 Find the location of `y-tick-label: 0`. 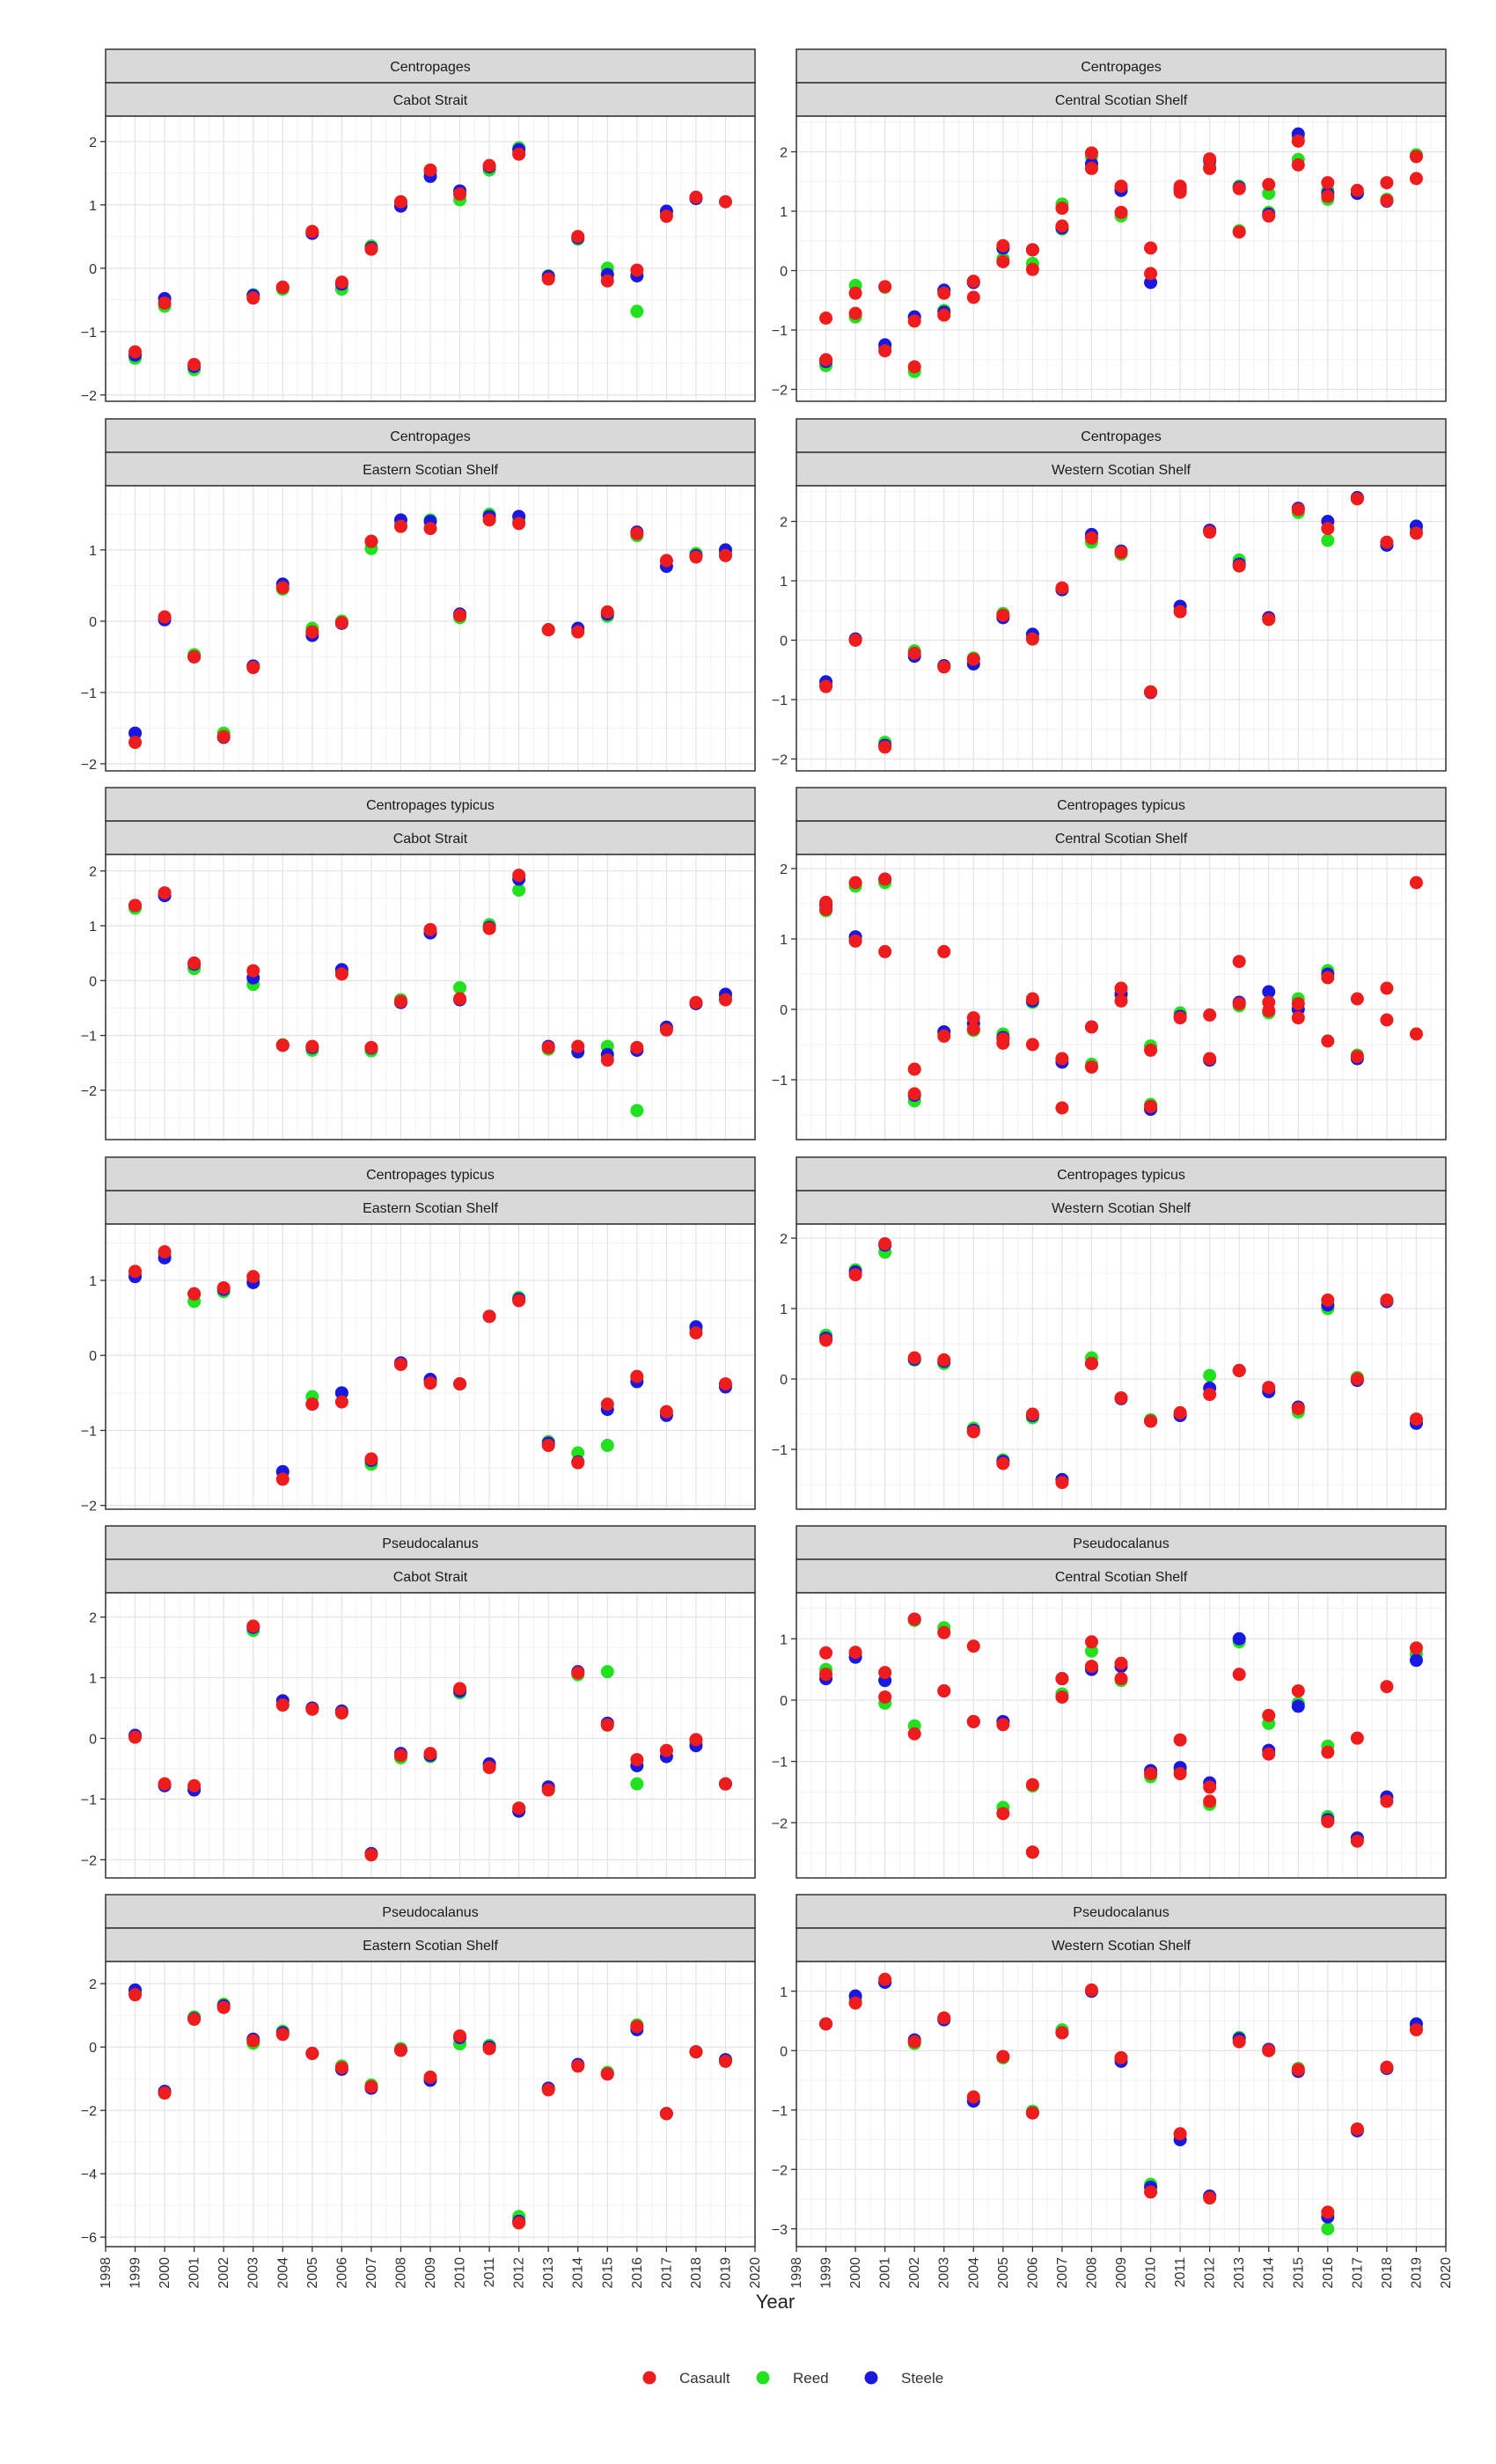

y-tick-label: 0 is located at coordinates (93, 1740).